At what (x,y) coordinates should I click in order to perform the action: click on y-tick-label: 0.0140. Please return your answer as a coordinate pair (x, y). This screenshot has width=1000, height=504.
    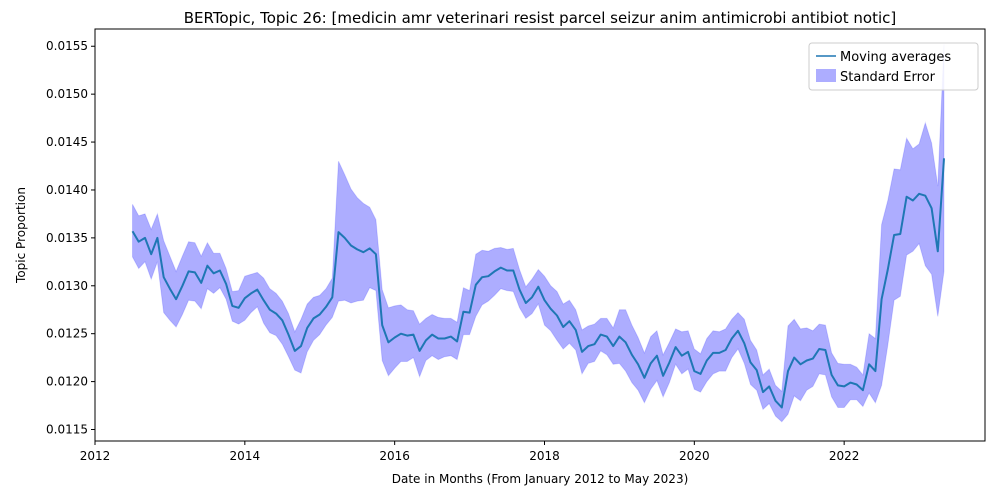
    Looking at the image, I should click on (67, 190).